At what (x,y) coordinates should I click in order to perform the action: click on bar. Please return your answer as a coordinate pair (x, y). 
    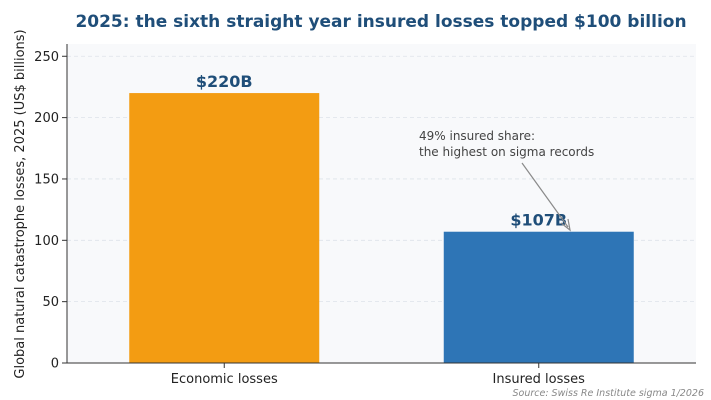
    Looking at the image, I should click on (538, 297).